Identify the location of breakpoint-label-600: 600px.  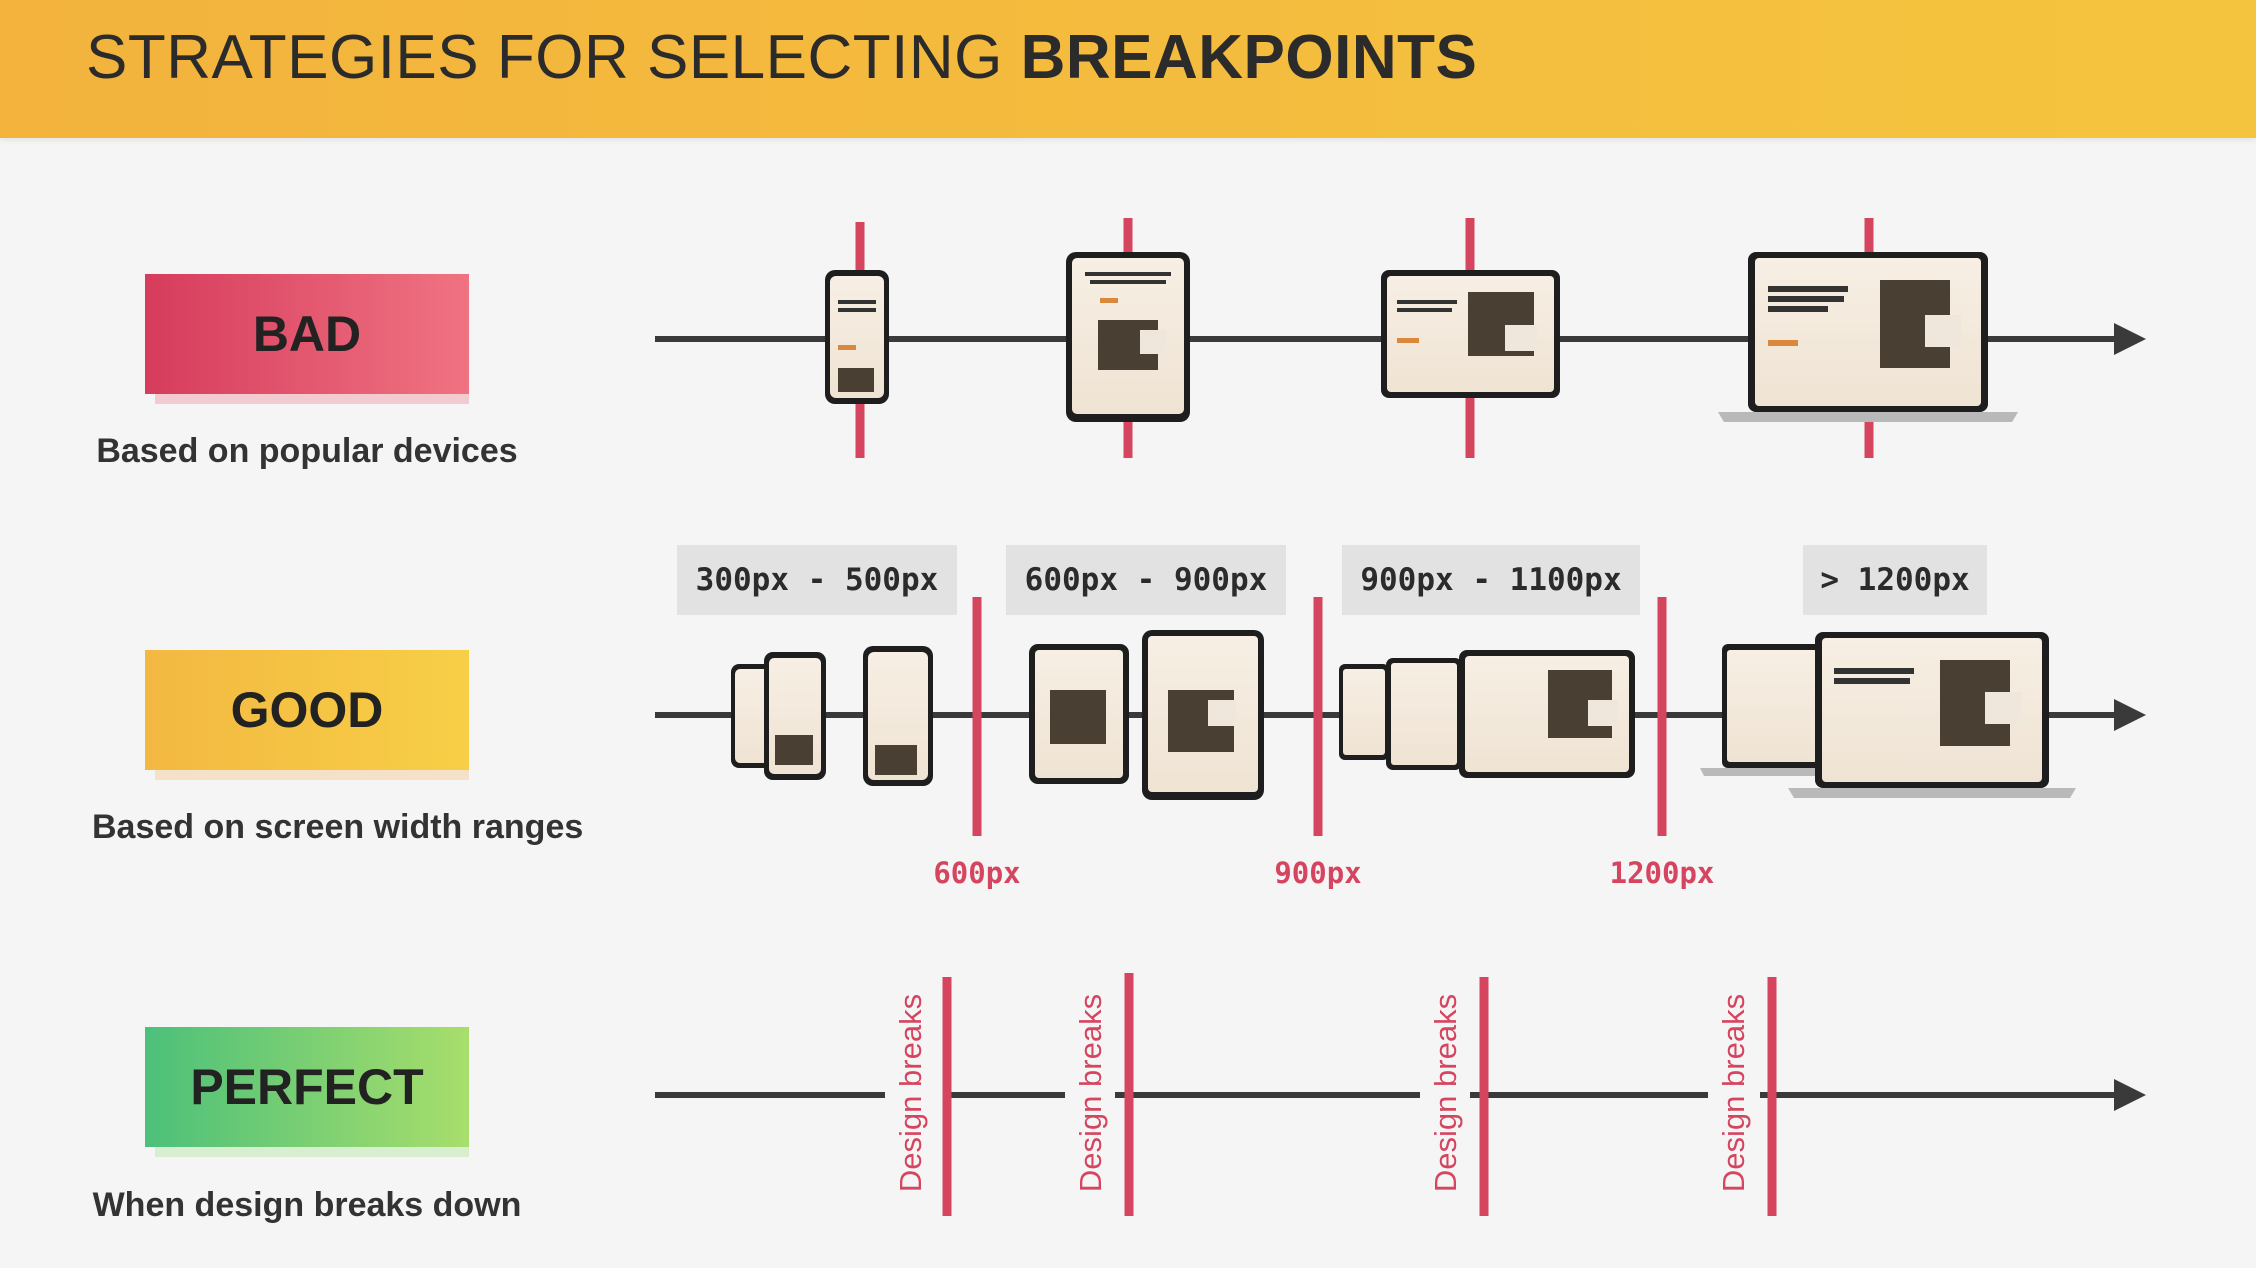
(977, 873).